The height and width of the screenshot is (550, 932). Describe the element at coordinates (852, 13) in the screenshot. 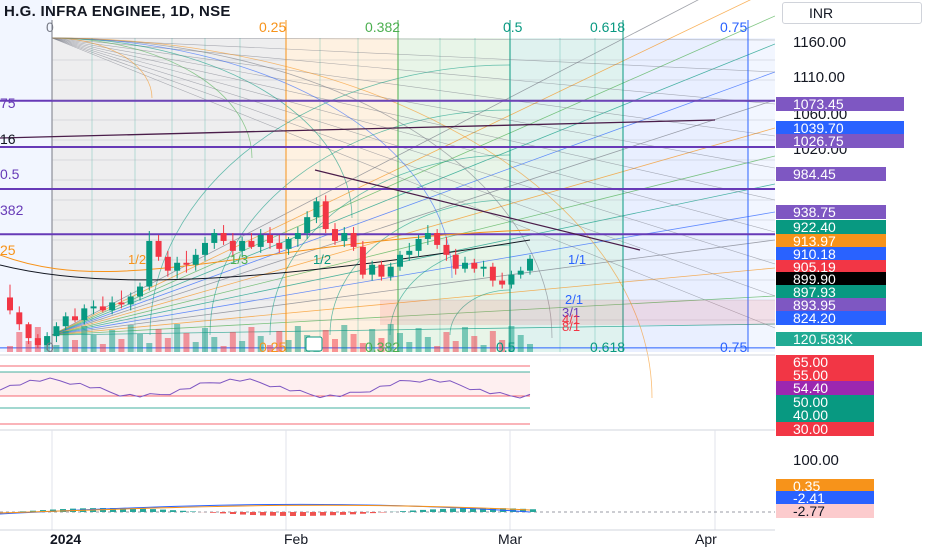

I see `currency-selector: INR` at that location.